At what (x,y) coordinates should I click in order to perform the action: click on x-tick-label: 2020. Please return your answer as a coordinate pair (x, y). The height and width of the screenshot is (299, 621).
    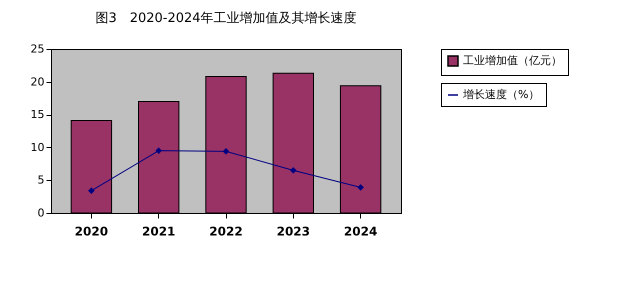
    Looking at the image, I should click on (91, 231).